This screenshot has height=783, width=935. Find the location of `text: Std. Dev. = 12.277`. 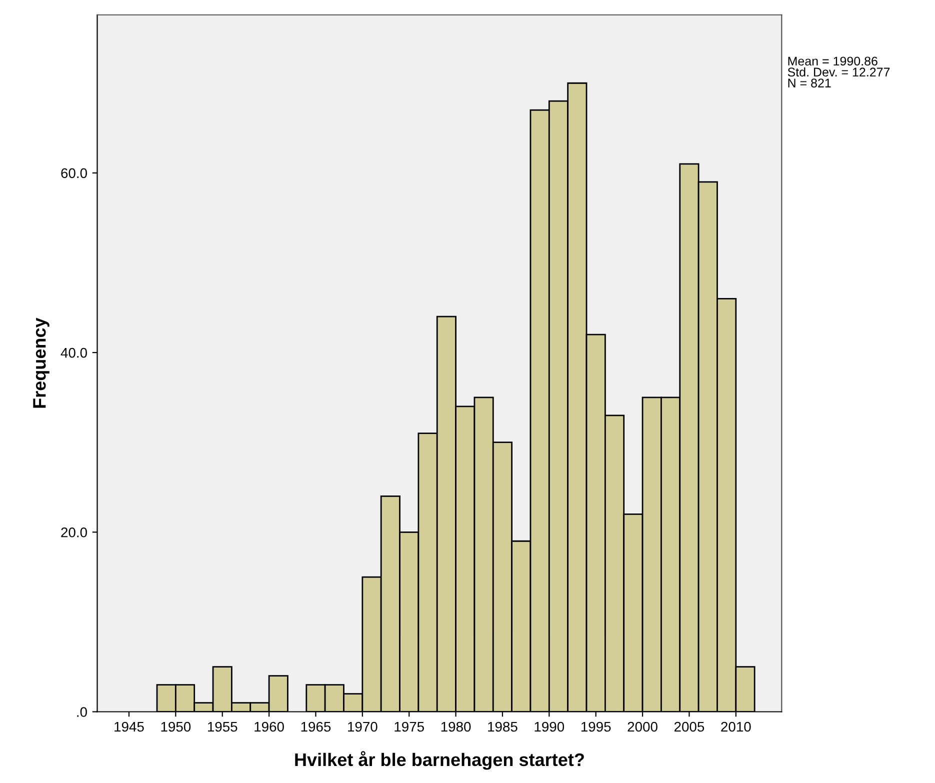

text: Std. Dev. = 12.277 is located at coordinates (839, 72).